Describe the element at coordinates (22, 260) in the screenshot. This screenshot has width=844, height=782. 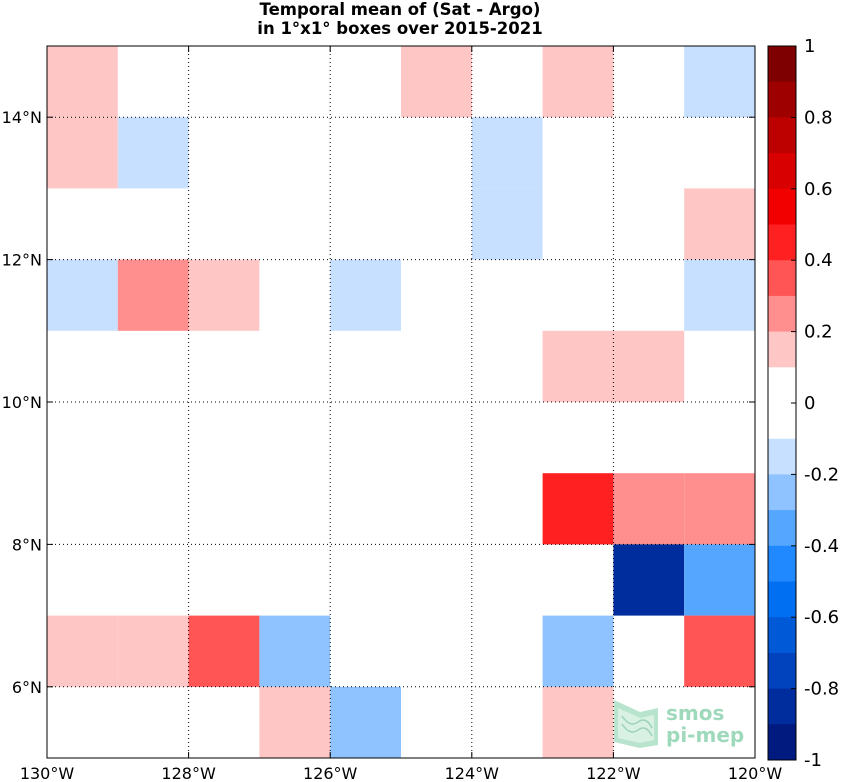
I see `y-tick-label: 12°N` at that location.